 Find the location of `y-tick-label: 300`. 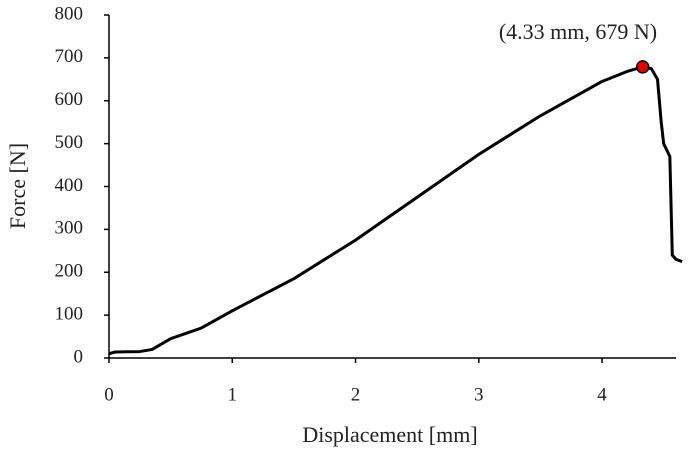

y-tick-label: 300 is located at coordinates (69, 228).